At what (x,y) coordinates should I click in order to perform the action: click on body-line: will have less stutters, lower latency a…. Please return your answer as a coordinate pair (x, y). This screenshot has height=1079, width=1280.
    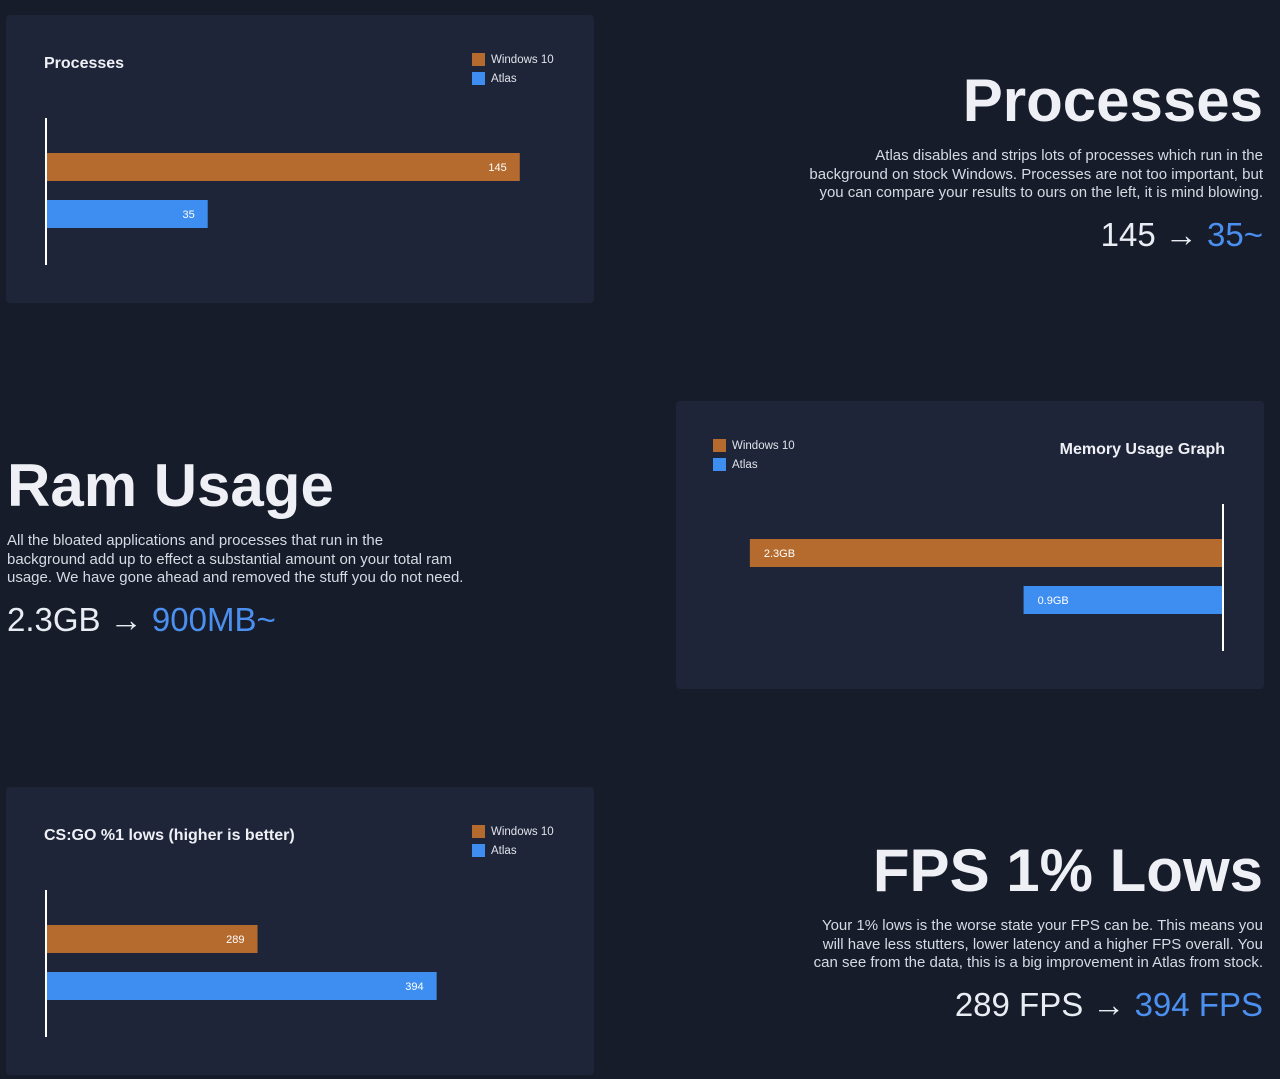
    Looking at the image, I should click on (1042, 944).